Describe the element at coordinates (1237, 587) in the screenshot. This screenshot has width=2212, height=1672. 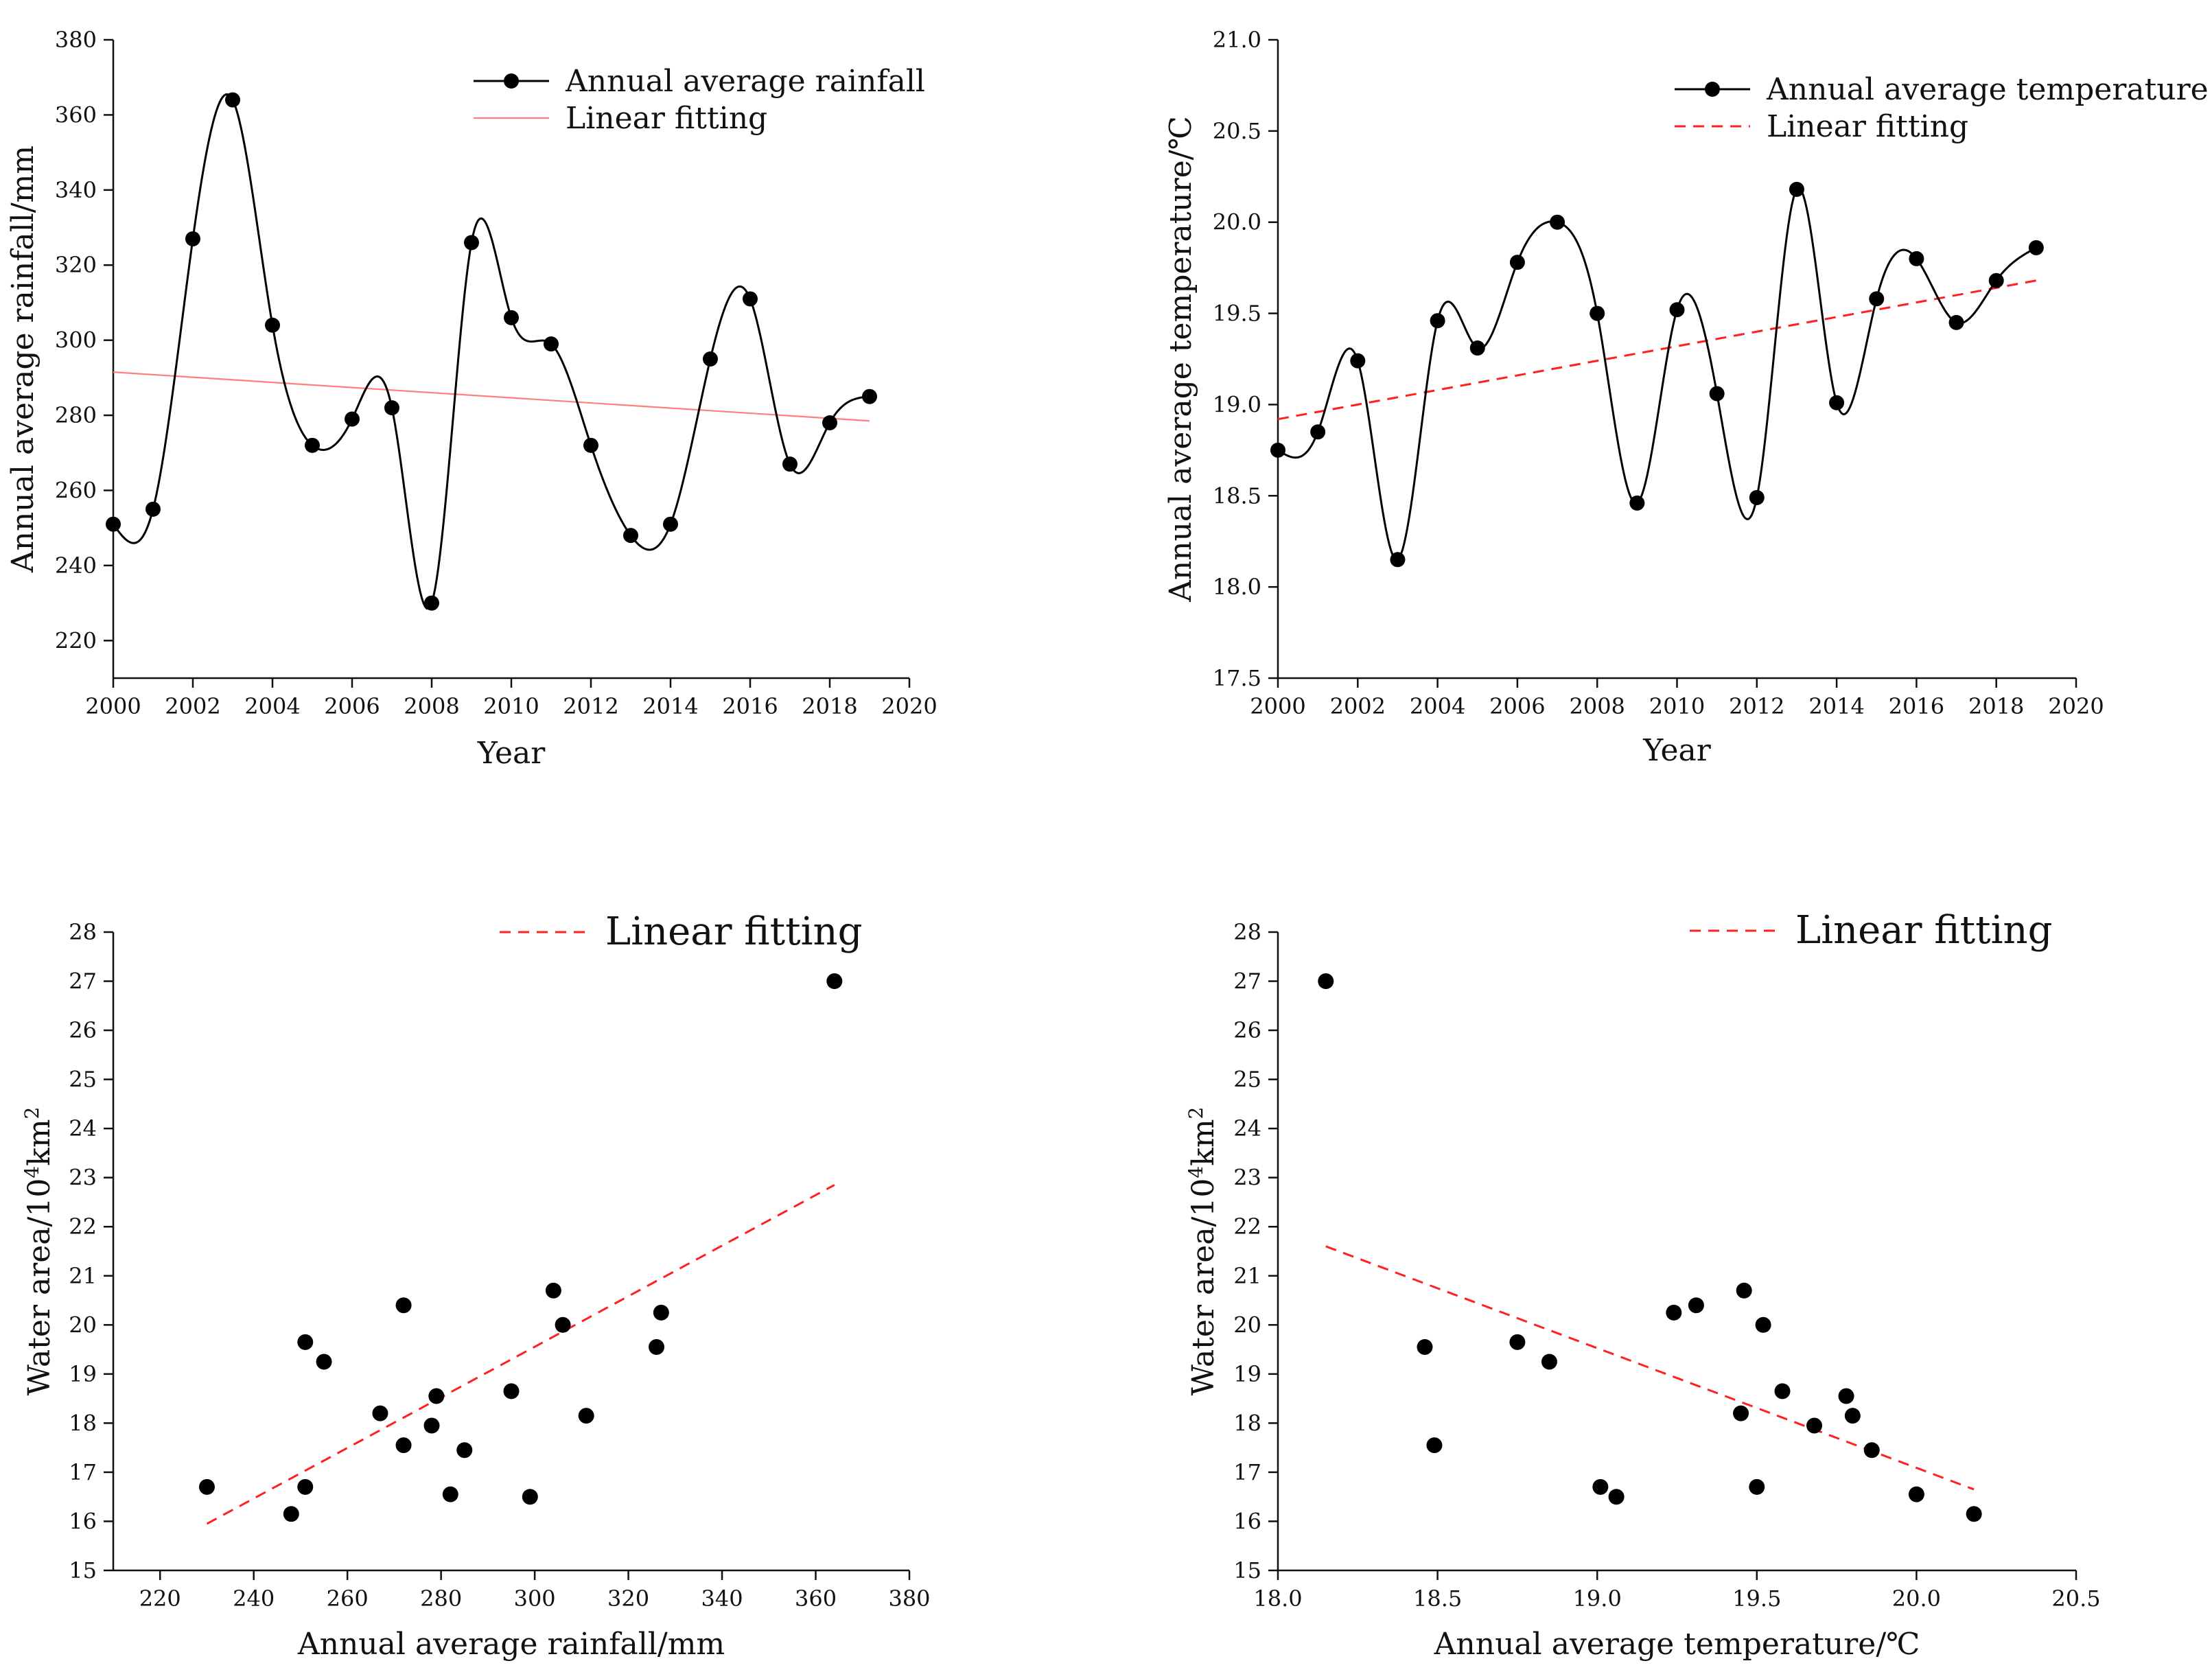
I see `y-tick-label: 18.0` at that location.